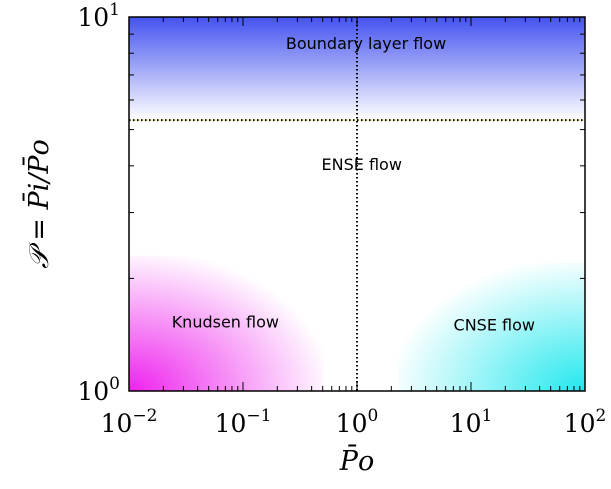 The height and width of the screenshot is (489, 611). Describe the element at coordinates (357, 422) in the screenshot. I see `x-tick-label: 10⁰` at that location.